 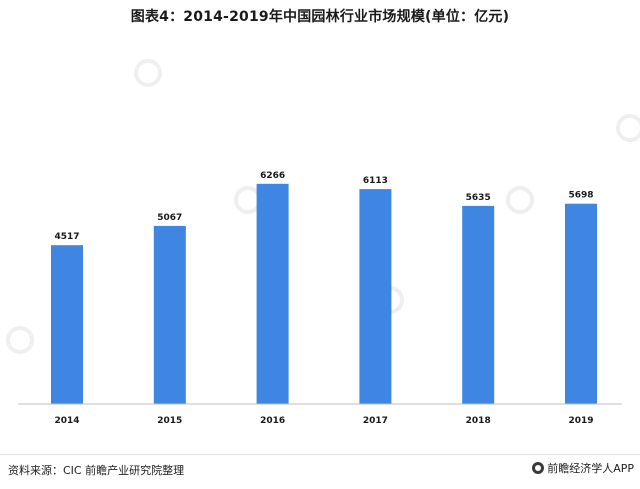 I want to click on x-tick-label-2019: 2019, so click(x=580, y=421).